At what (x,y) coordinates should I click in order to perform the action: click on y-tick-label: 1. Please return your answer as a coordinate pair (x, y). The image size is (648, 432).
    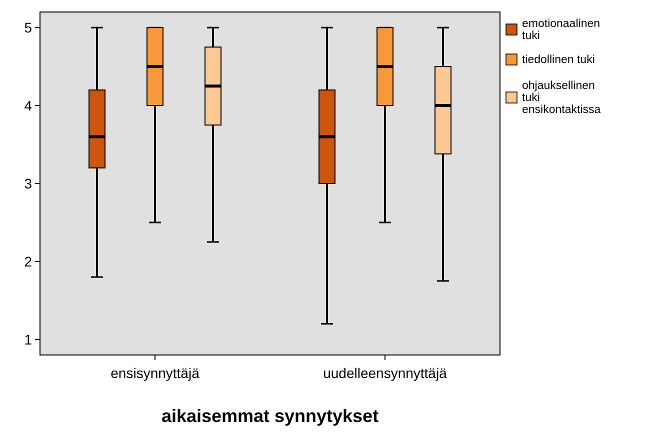
    Looking at the image, I should click on (28, 339).